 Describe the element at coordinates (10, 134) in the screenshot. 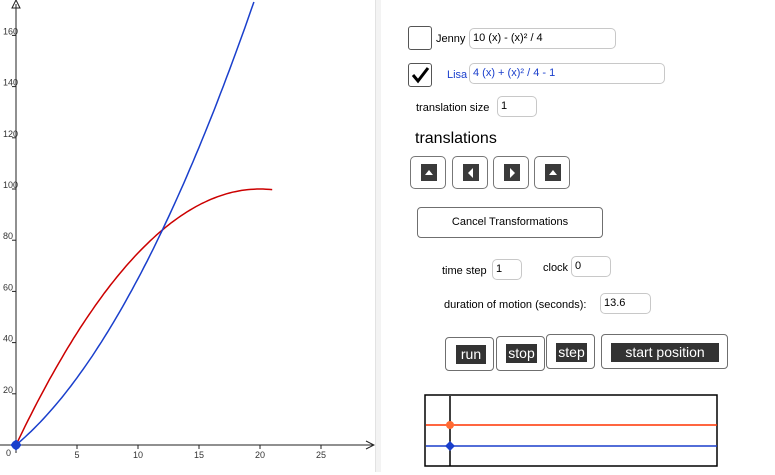

I see `y-tick-label: 120` at that location.